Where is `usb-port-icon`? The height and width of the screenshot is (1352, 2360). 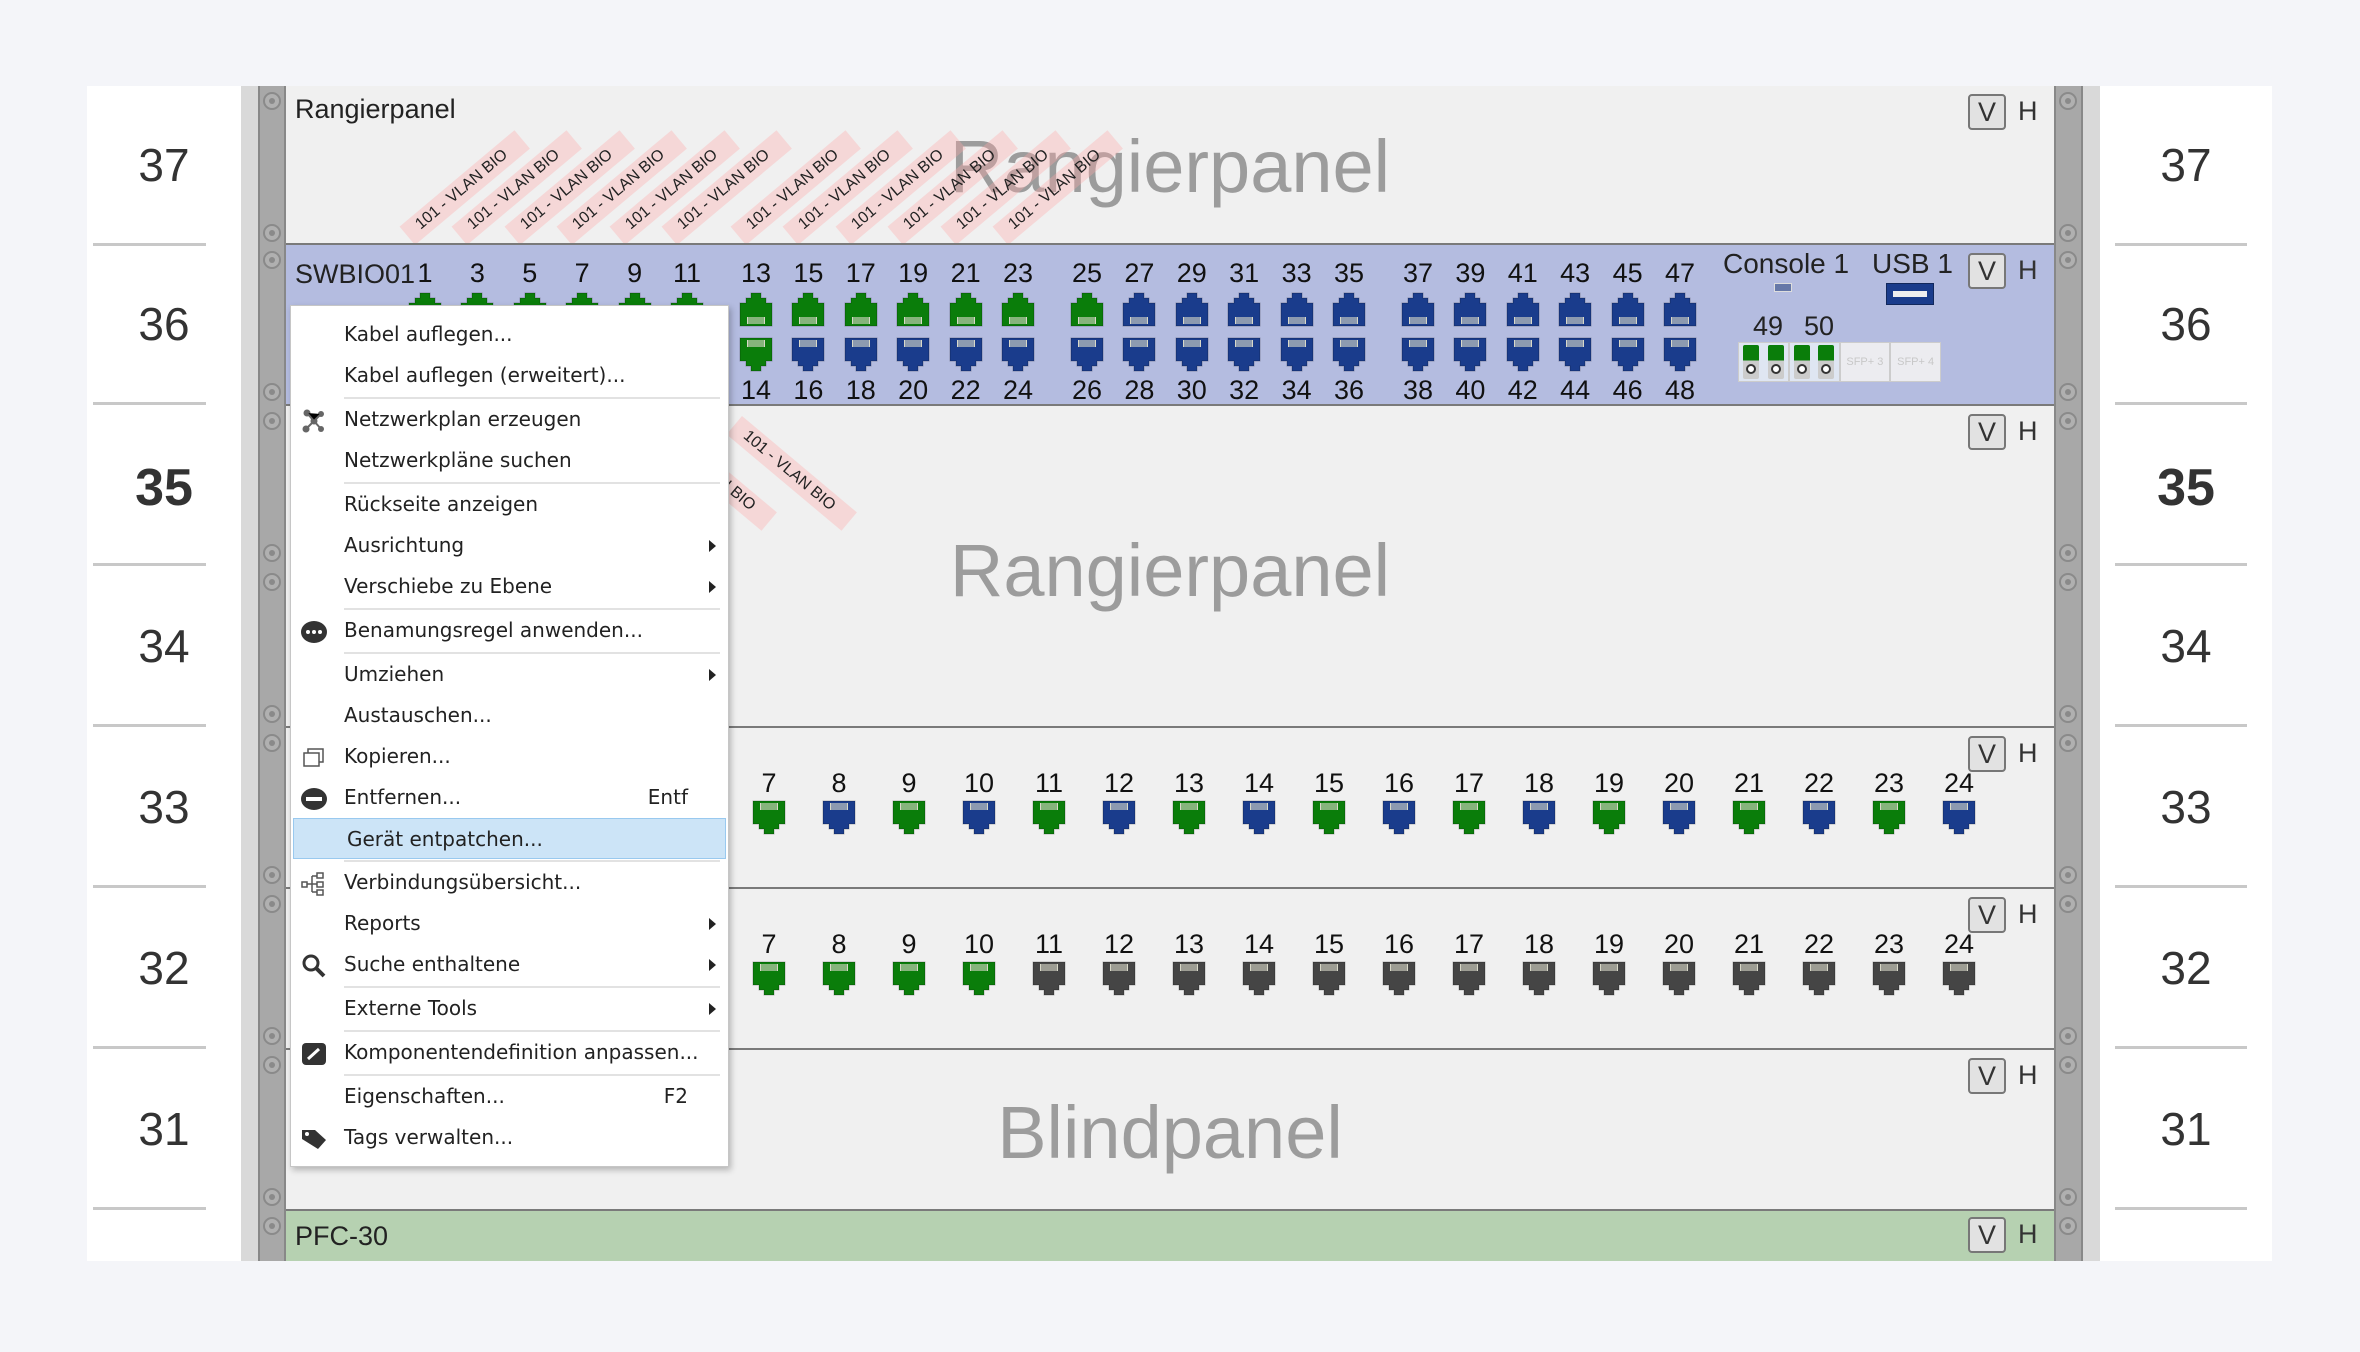 usb-port-icon is located at coordinates (1910, 294).